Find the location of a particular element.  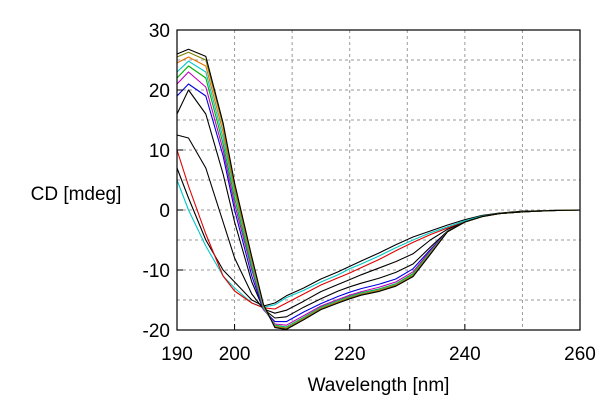

x-tick-label: 220 is located at coordinates (350, 354).